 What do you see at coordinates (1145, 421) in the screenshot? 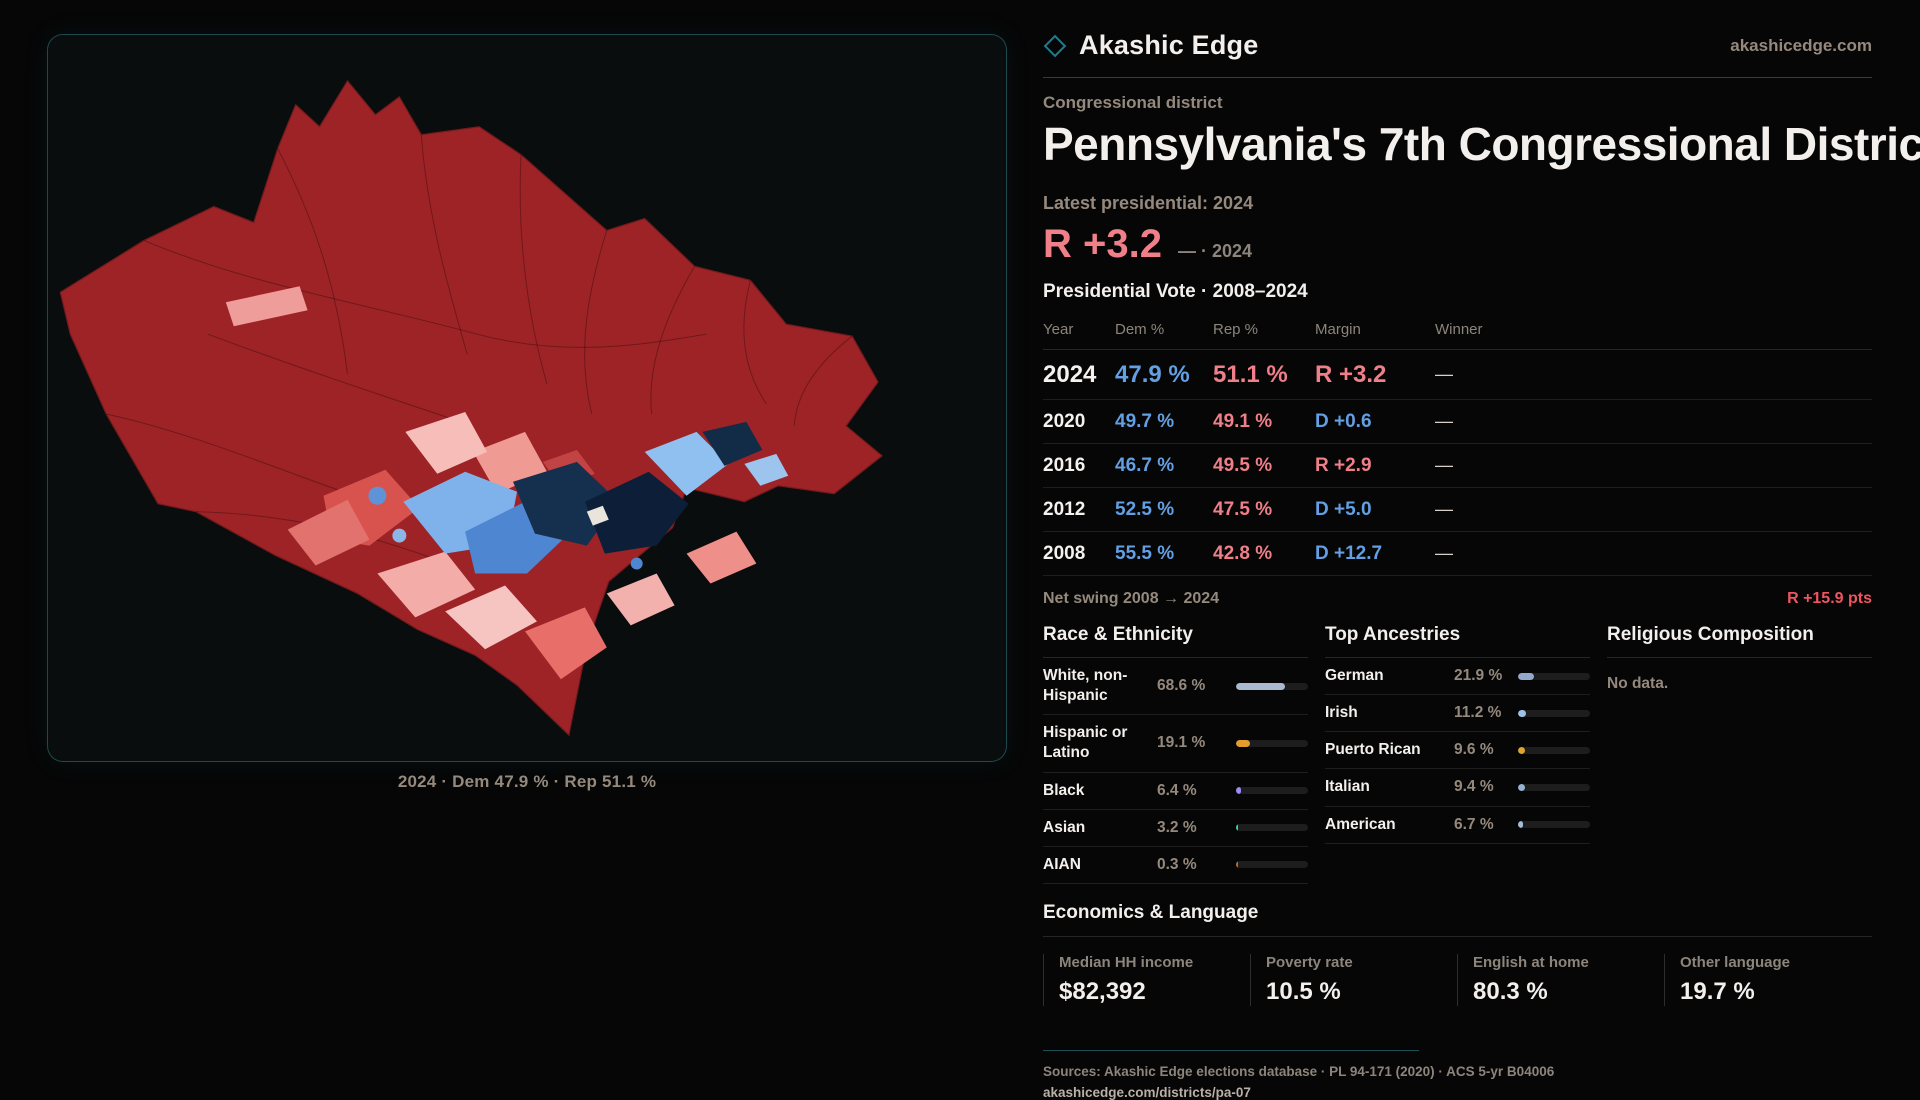
I see `dem-share: 49.7 %` at bounding box center [1145, 421].